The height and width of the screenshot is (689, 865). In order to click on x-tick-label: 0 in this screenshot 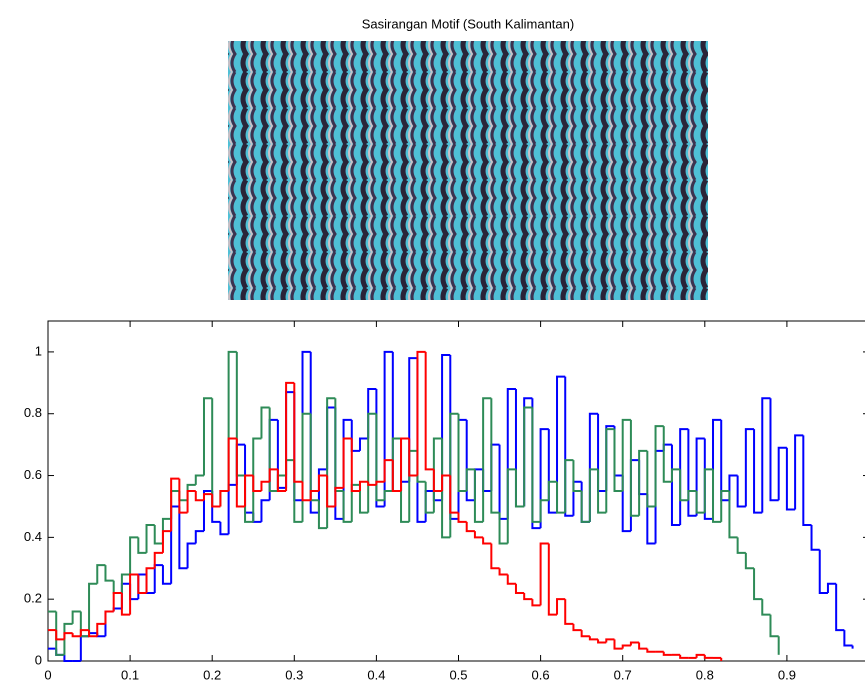, I will do `click(47, 674)`.